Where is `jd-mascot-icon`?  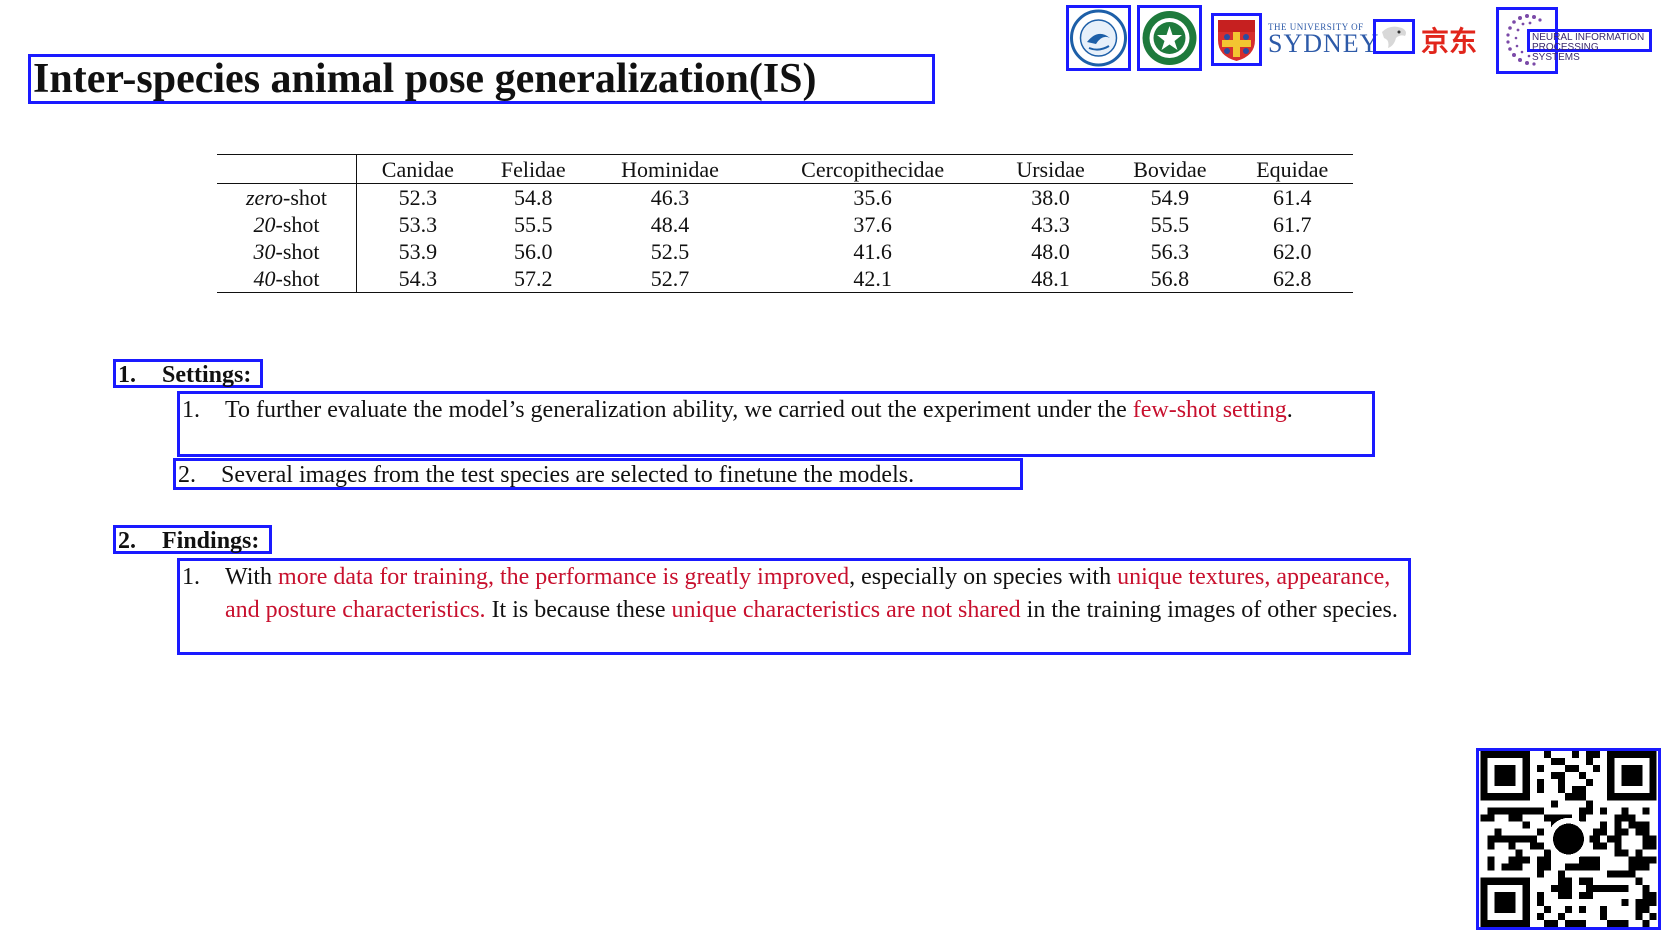
jd-mascot-icon is located at coordinates (1394, 36).